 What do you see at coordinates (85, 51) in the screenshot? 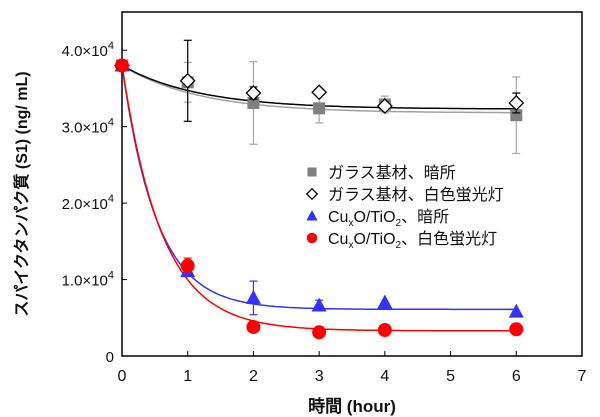
I see `y-tick-mantissa: 4.0×10` at bounding box center [85, 51].